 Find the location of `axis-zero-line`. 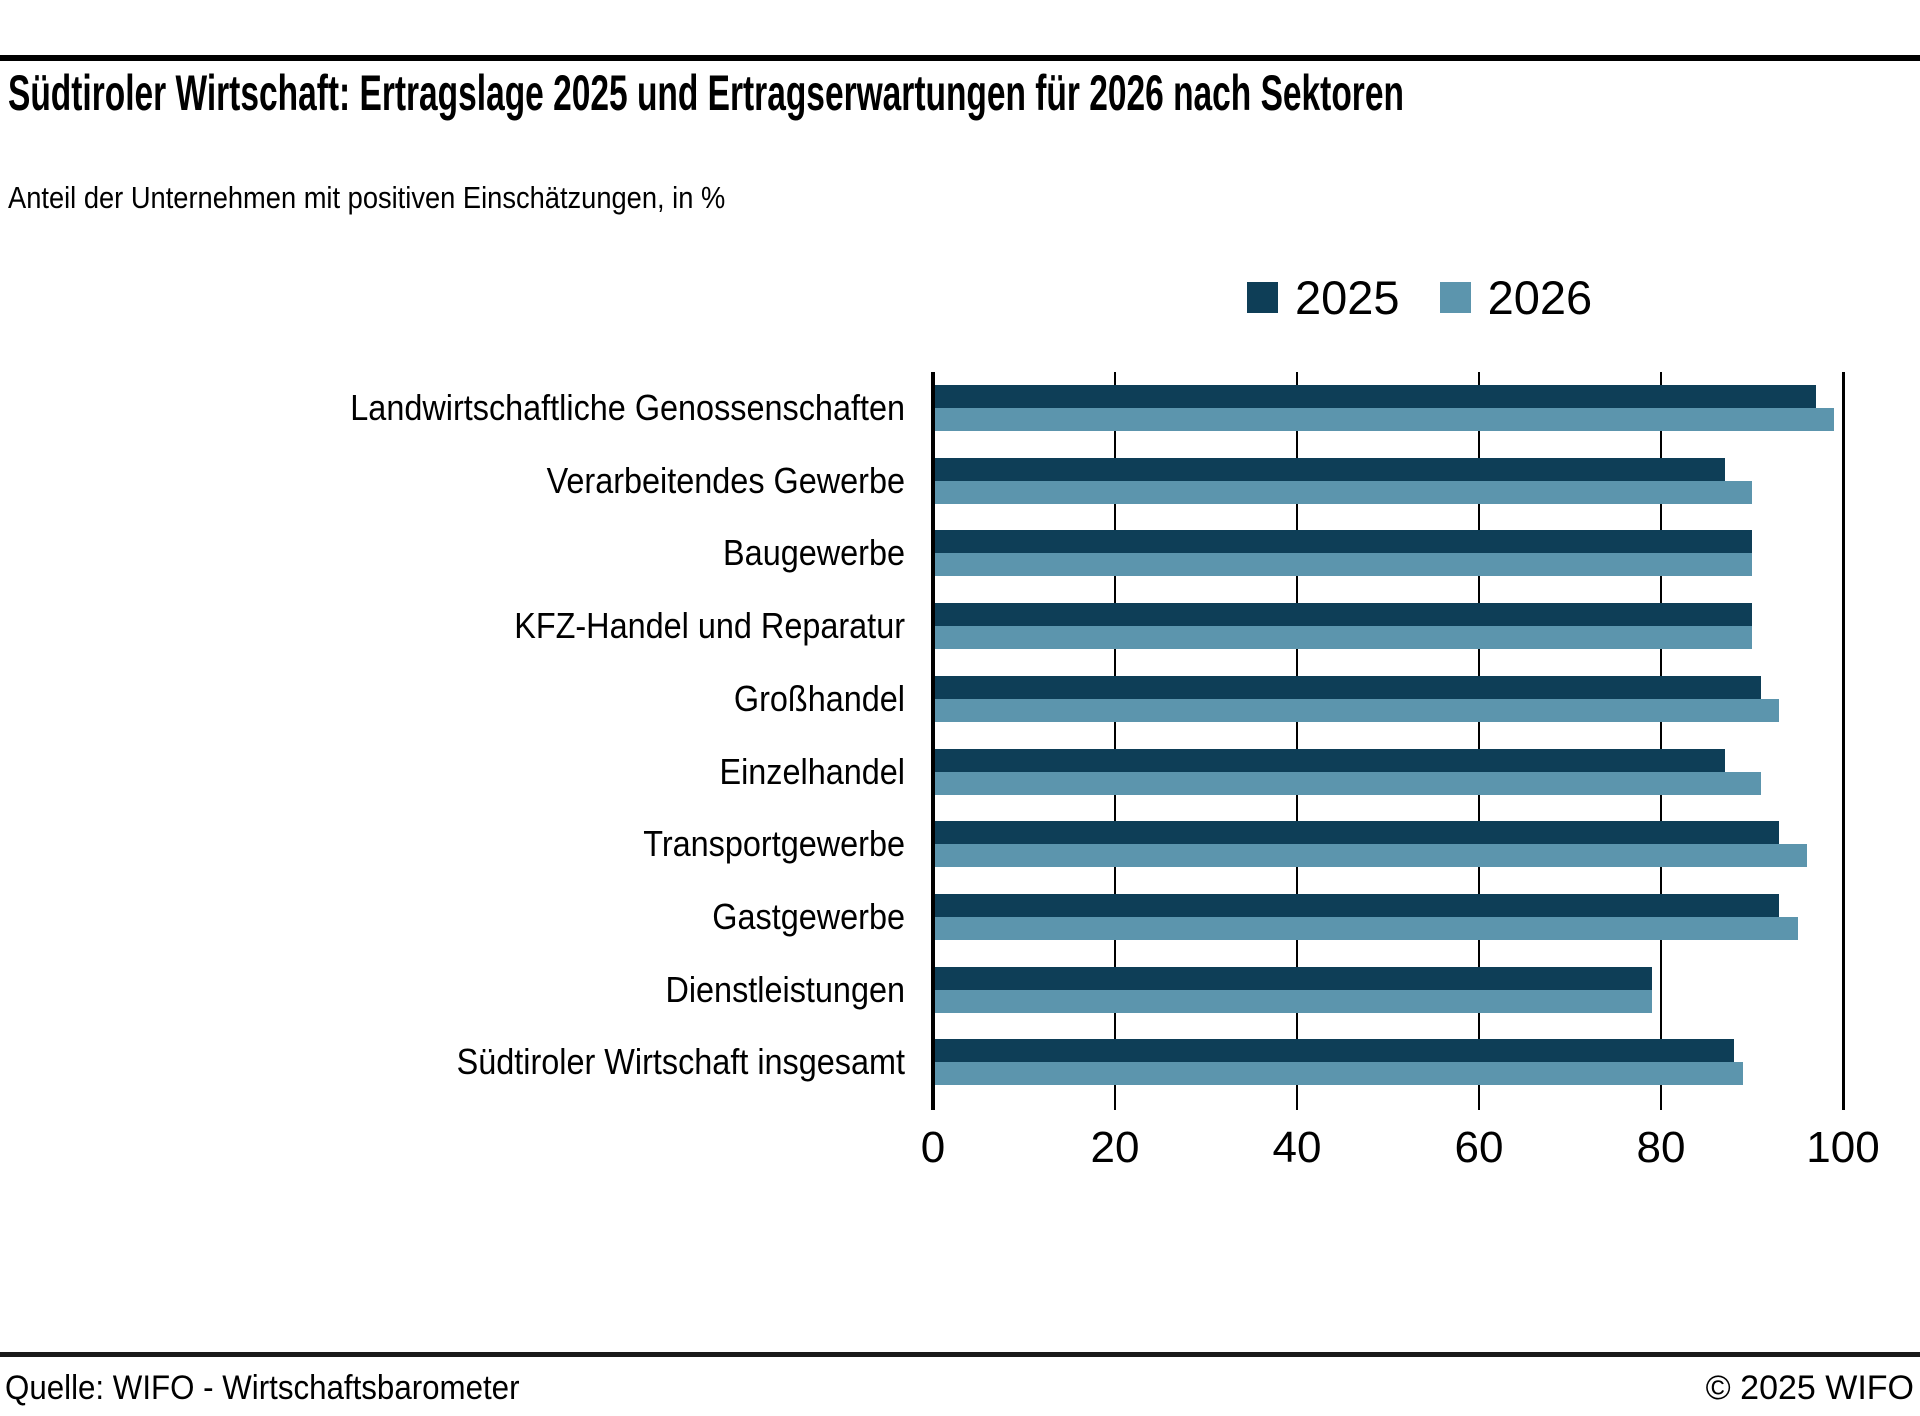

axis-zero-line is located at coordinates (933, 741).